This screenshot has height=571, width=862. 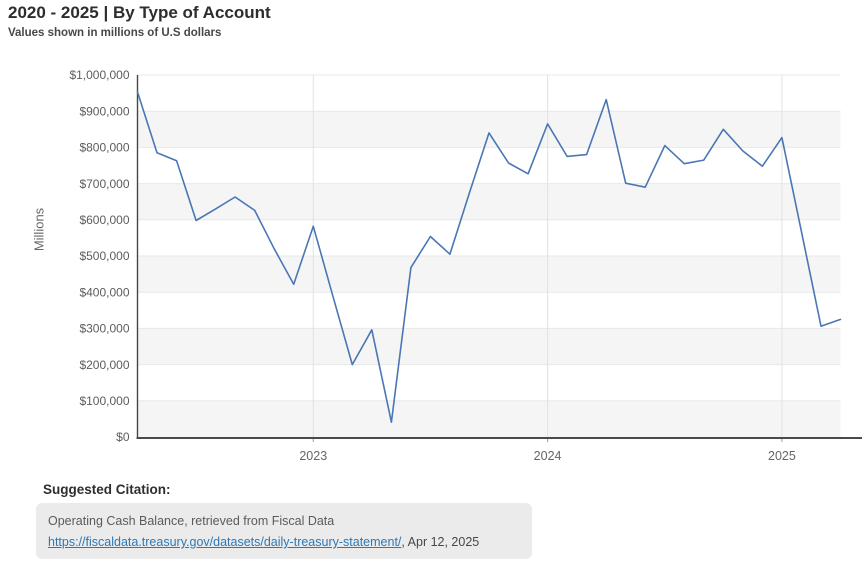 I want to click on svg-text: $700,000, so click(x=104, y=184).